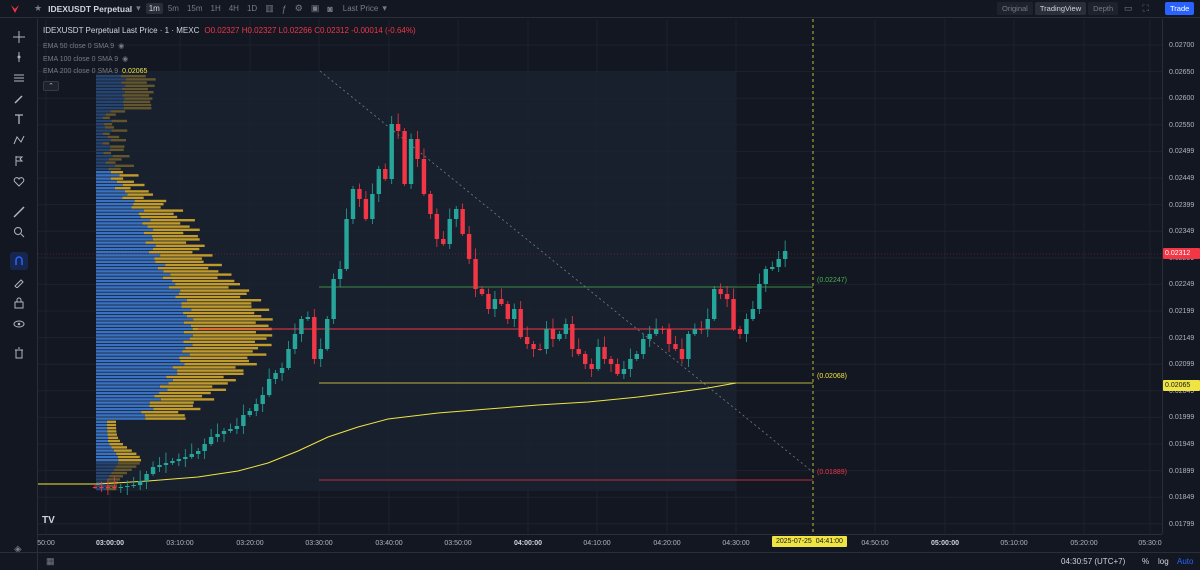 The height and width of the screenshot is (570, 1200). I want to click on clock: 04:30:57 (UTC+7), so click(1093, 561).